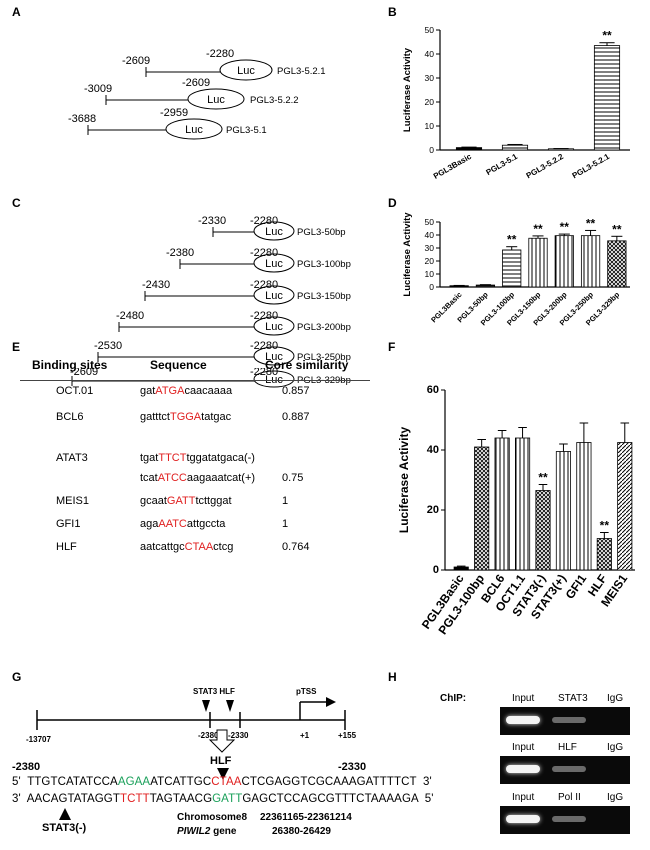 The height and width of the screenshot is (850, 650). Describe the element at coordinates (427, 782) in the screenshot. I see `seq-top-3p: 3'` at that location.